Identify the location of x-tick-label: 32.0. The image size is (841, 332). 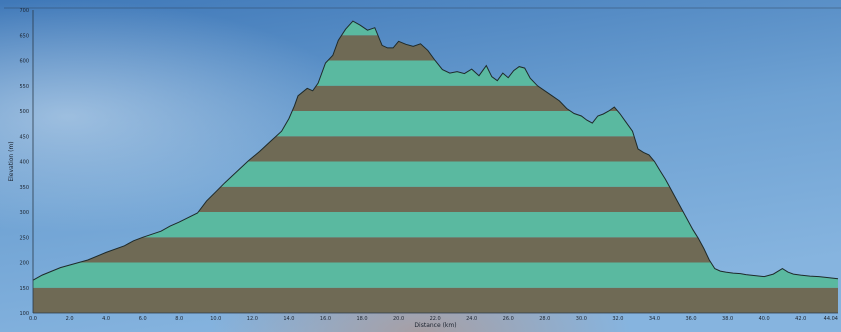
(617, 319).